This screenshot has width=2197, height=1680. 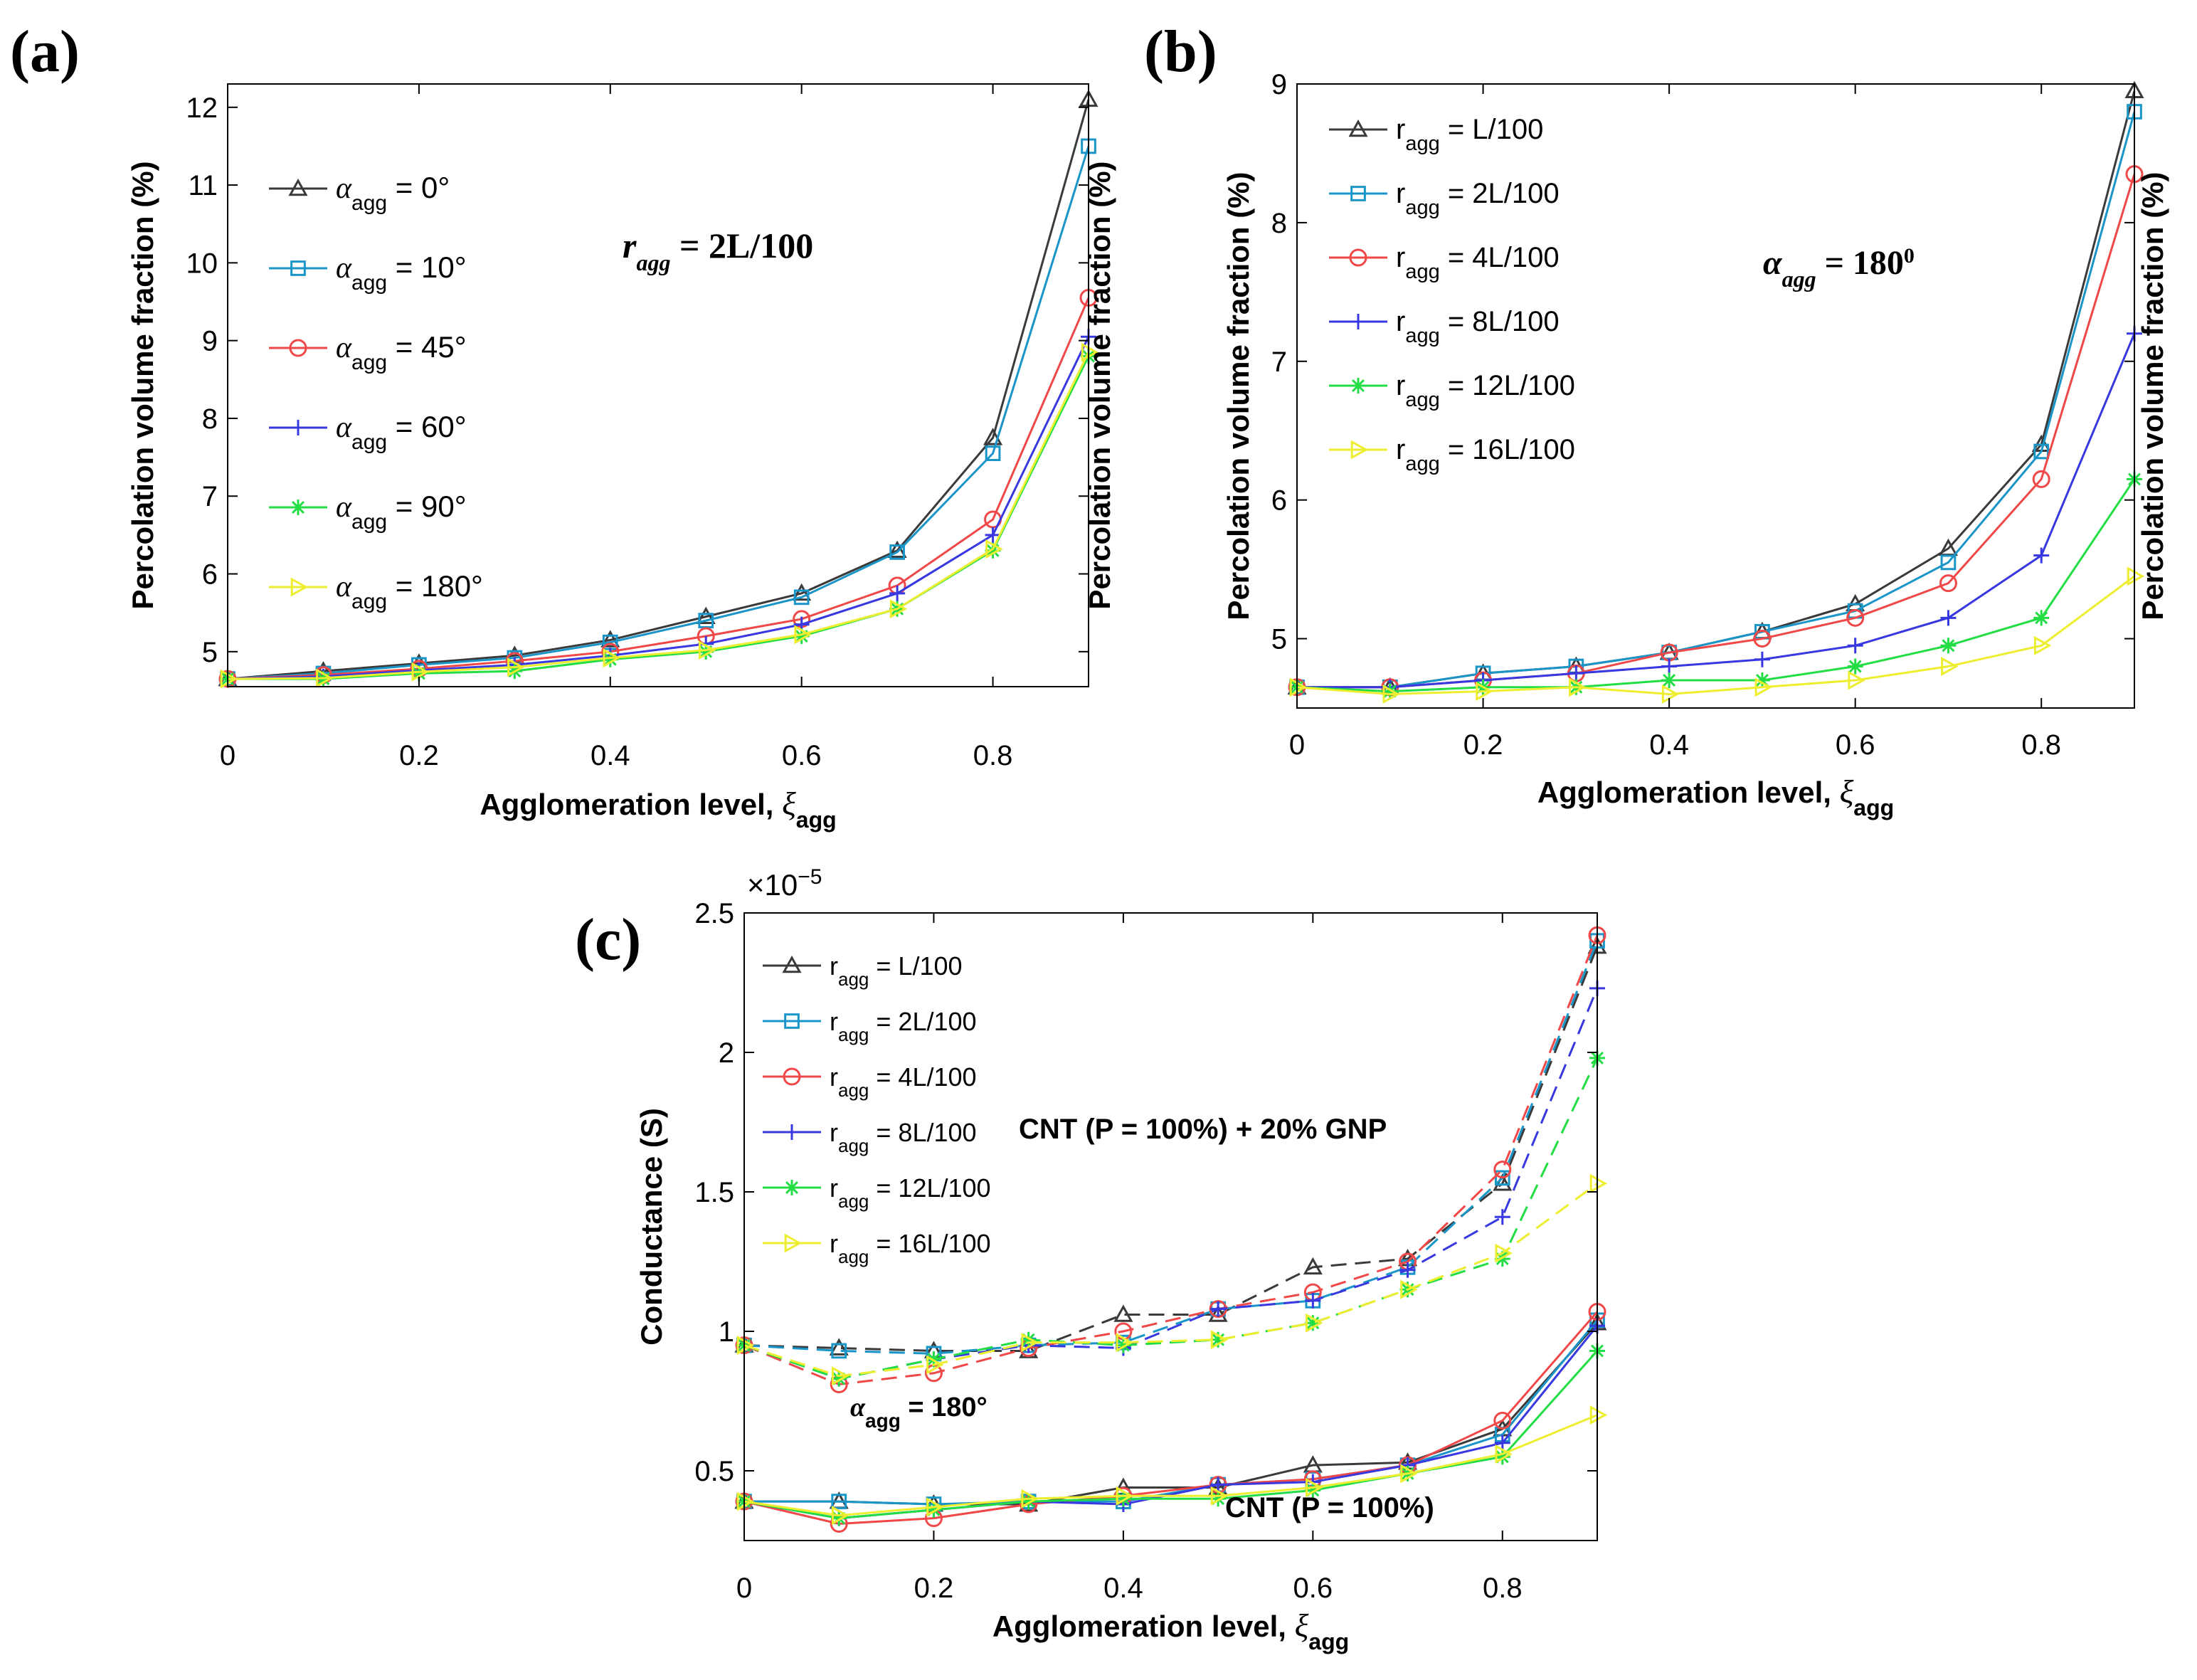 I want to click on panel-label-c: (c), so click(x=608, y=940).